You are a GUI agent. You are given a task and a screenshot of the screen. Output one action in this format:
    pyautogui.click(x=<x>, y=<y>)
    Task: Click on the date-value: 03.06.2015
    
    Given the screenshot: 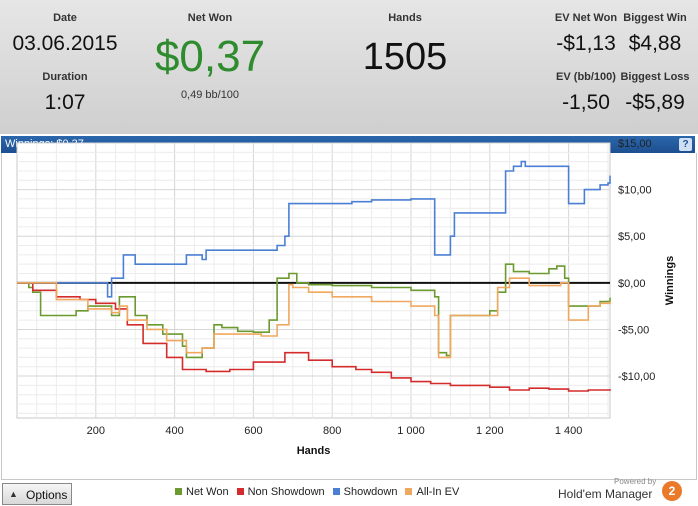 What is the action you would take?
    pyautogui.click(x=65, y=43)
    